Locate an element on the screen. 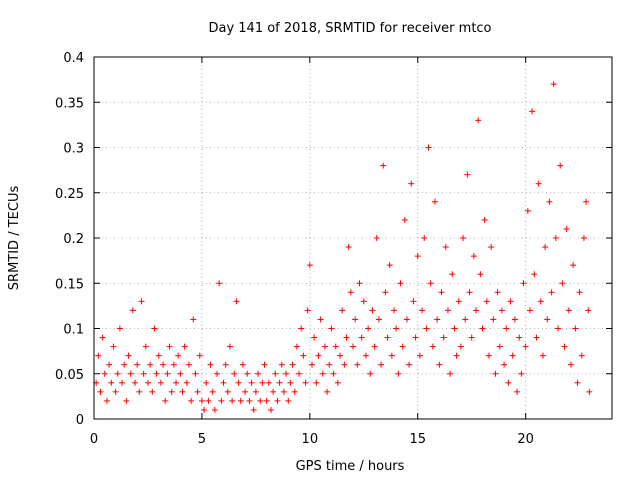 The height and width of the screenshot is (480, 640). x-tick-label: 0 is located at coordinates (94, 439).